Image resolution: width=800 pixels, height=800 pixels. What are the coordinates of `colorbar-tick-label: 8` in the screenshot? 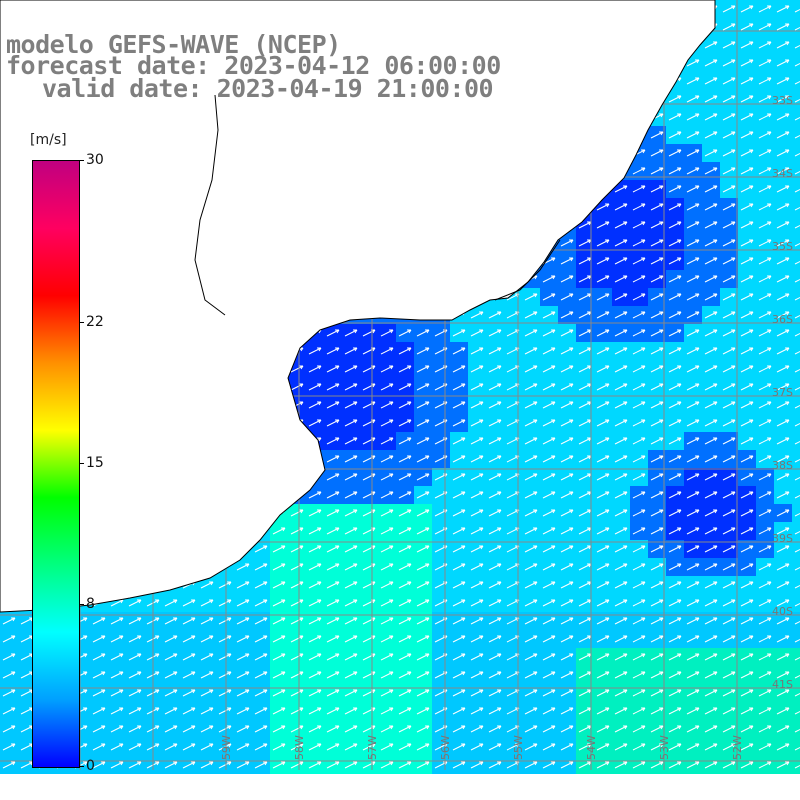 It's located at (90, 604).